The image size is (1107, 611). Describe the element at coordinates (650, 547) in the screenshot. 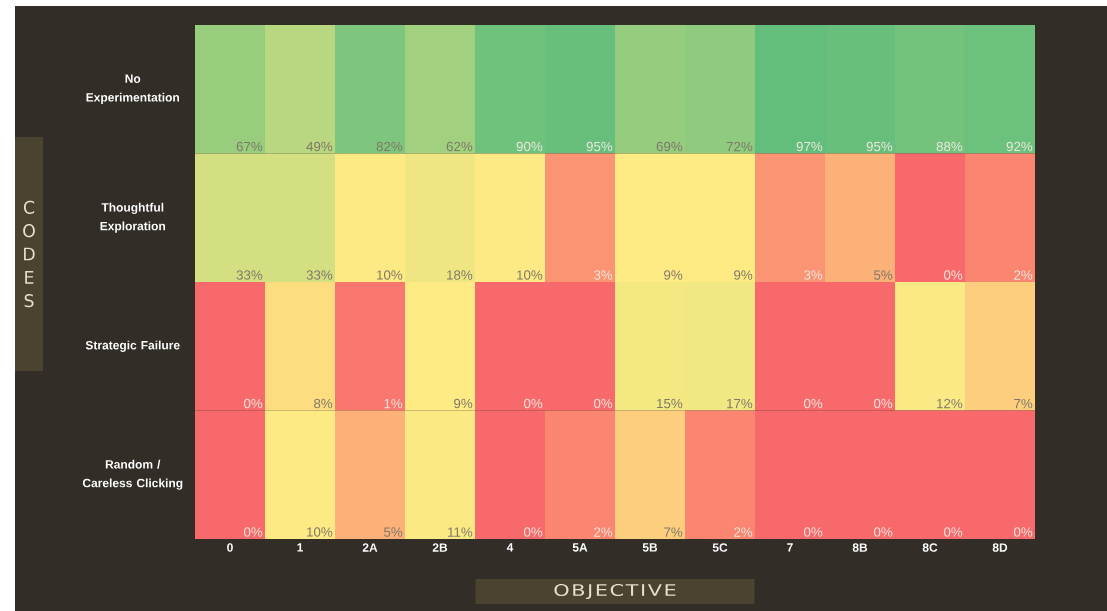

I see `x-tick-label: 5B` at that location.